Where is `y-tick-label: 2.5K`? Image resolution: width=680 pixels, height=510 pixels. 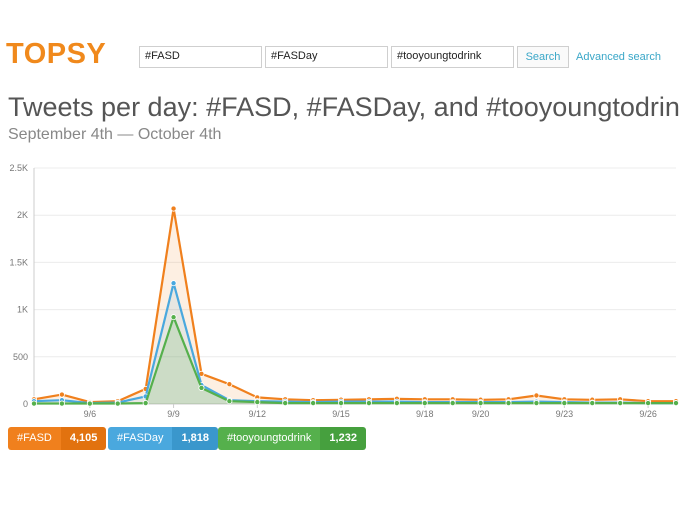
y-tick-label: 2.5K is located at coordinates (18, 168).